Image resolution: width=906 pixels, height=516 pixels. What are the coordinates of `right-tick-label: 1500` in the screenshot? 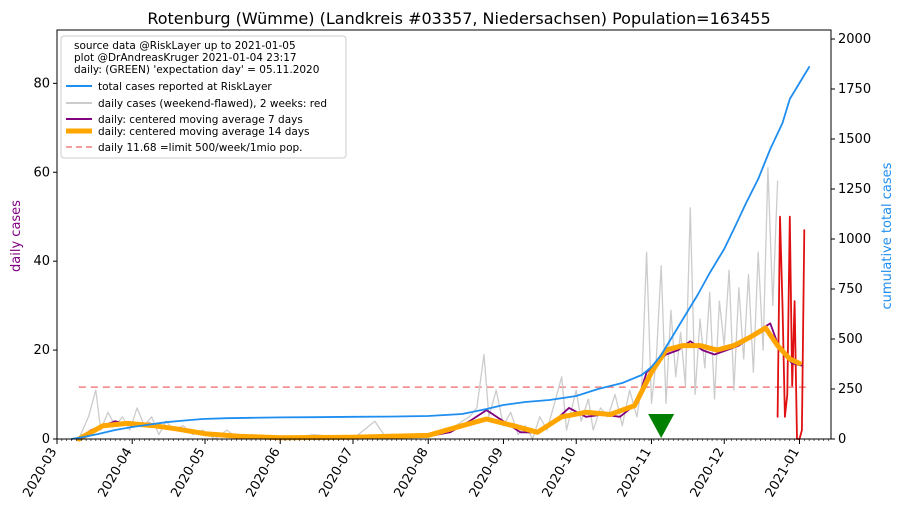 It's located at (854, 139).